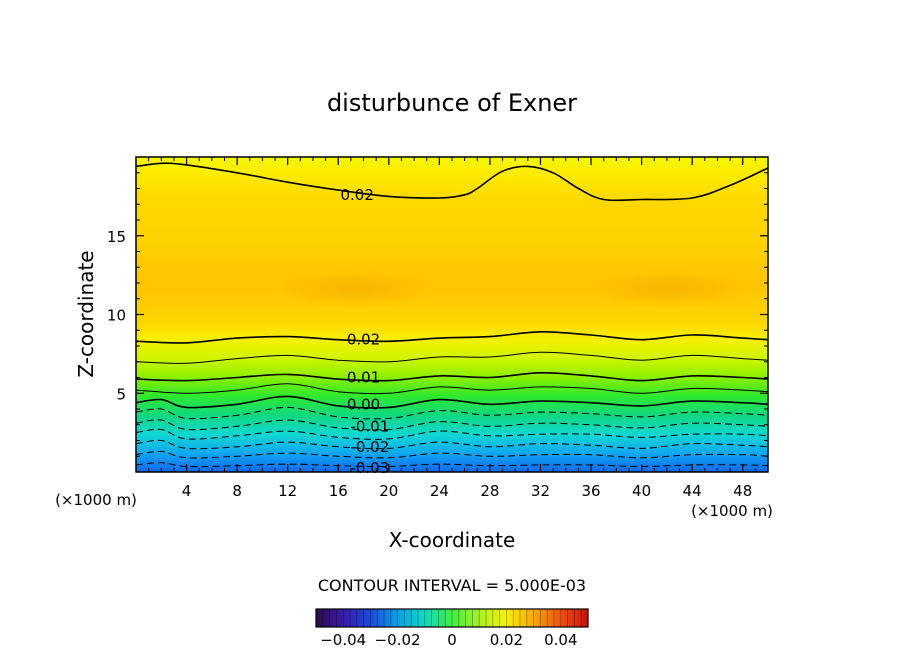 The width and height of the screenshot is (904, 654). What do you see at coordinates (356, 289) in the screenshot?
I see `field-max-region-left` at bounding box center [356, 289].